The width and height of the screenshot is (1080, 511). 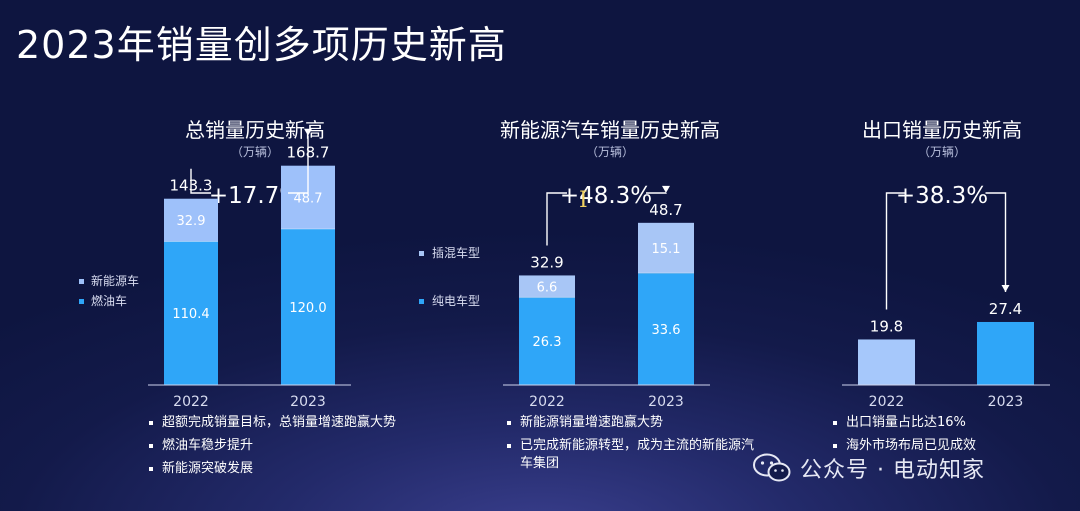 I want to click on page-title: 2023年销量创多项历史新高, so click(x=261, y=45).